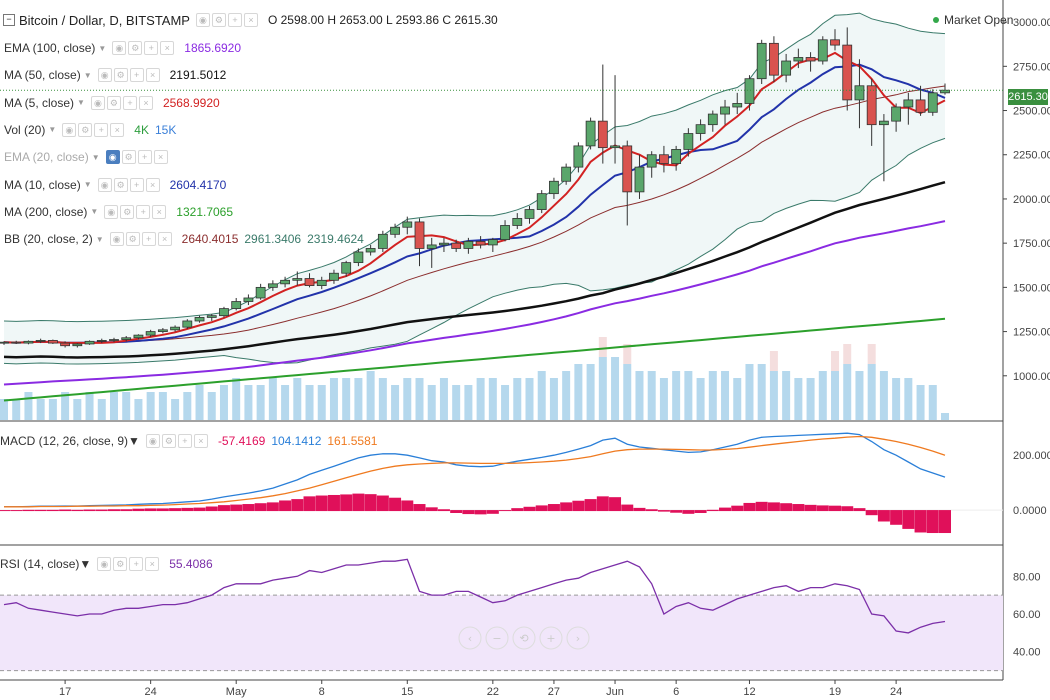 The image size is (1050, 700). I want to click on indicator-label: EMA (20, close), so click(46, 157).